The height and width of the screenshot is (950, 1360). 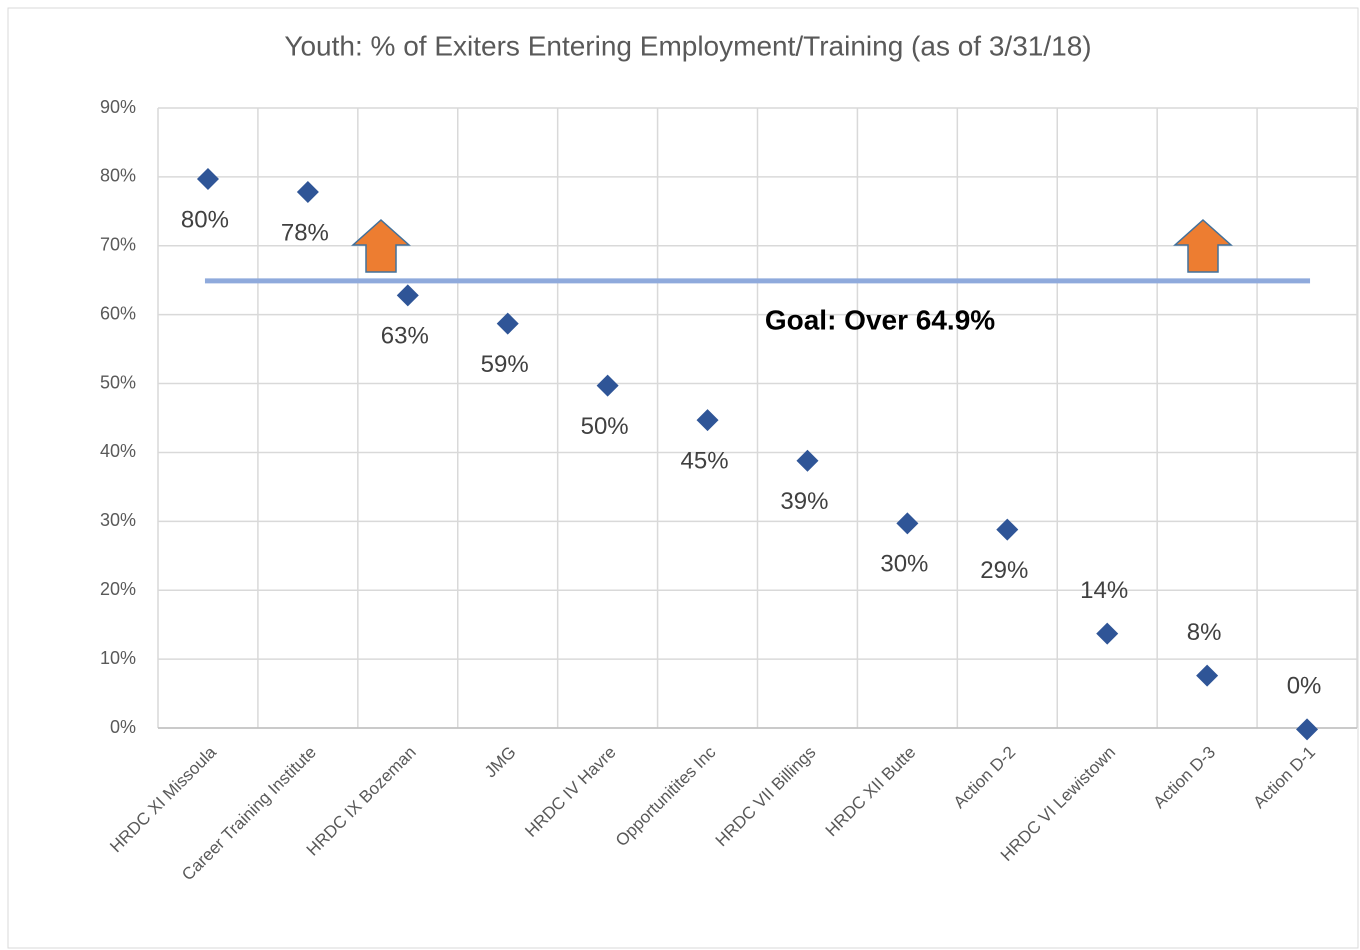 What do you see at coordinates (118, 520) in the screenshot?
I see `y-tick-label: 30%` at bounding box center [118, 520].